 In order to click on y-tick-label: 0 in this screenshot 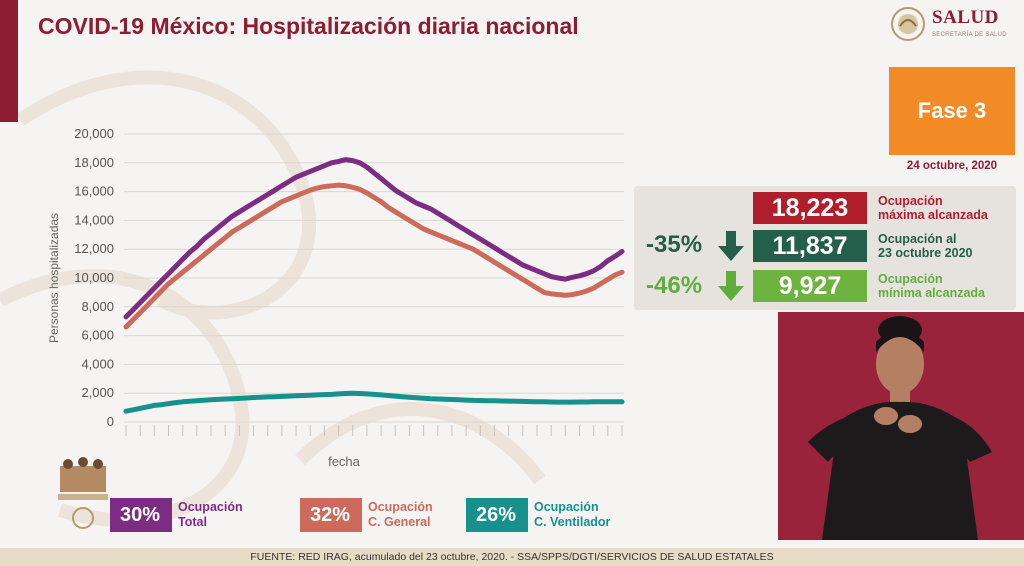, I will do `click(110, 421)`.